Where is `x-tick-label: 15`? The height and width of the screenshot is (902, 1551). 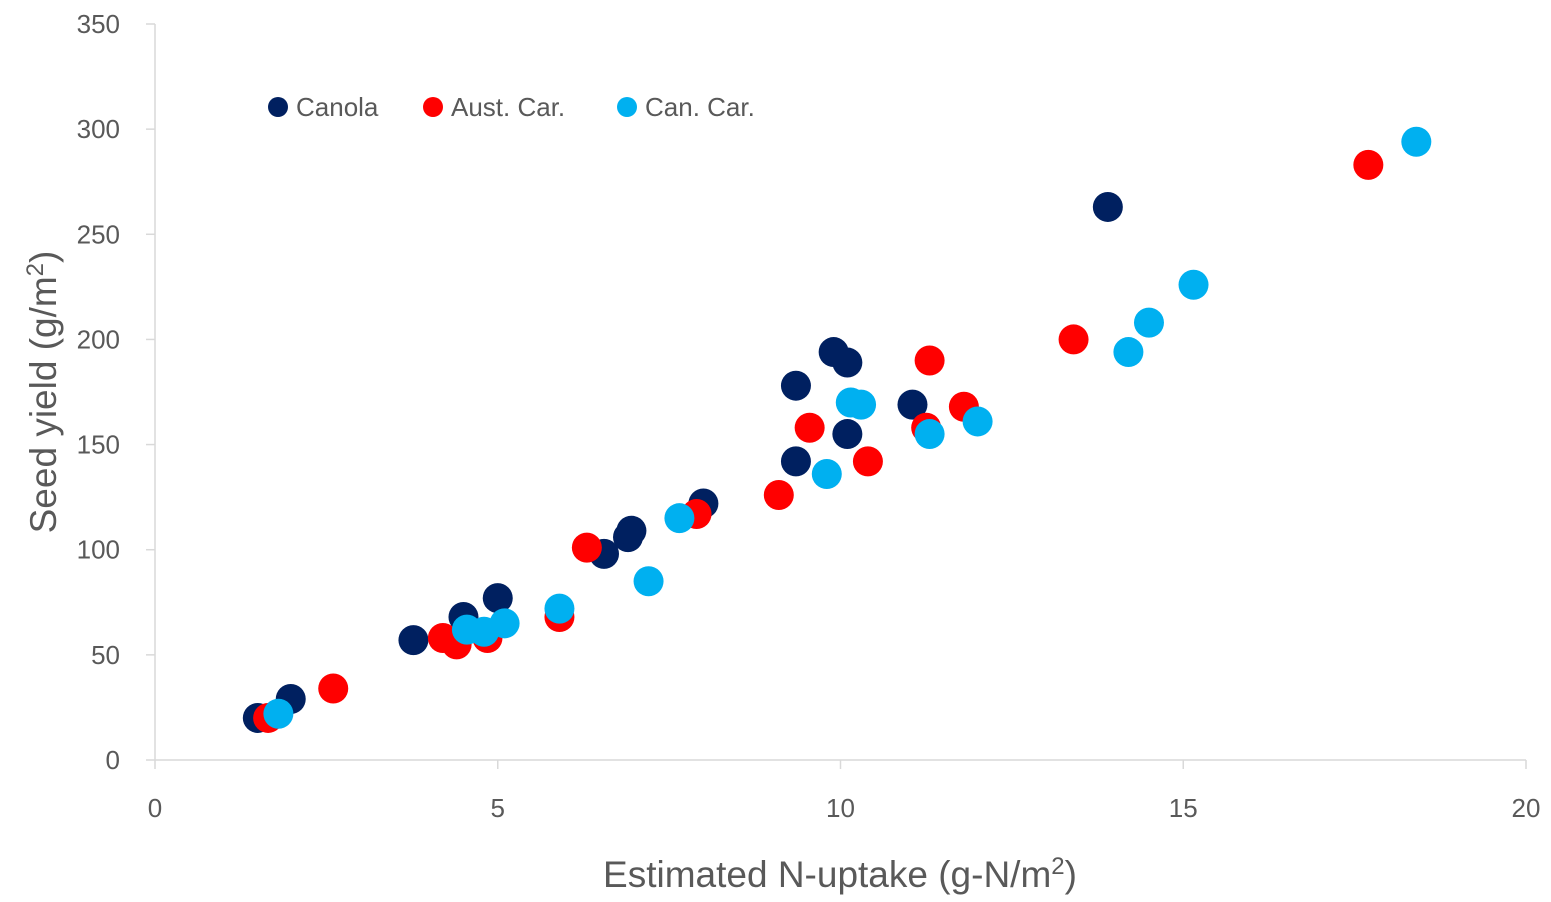
x-tick-label: 15 is located at coordinates (1183, 808).